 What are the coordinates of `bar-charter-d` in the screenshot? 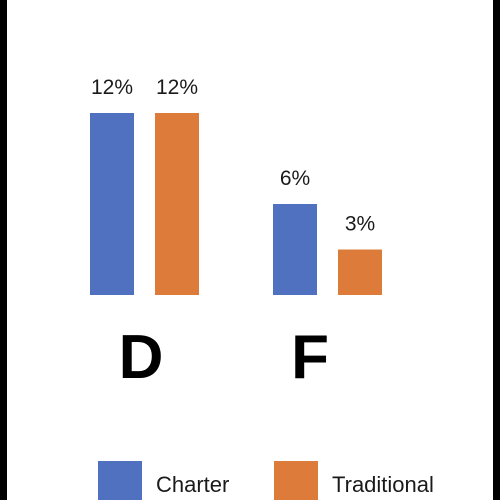 It's located at (112, 204).